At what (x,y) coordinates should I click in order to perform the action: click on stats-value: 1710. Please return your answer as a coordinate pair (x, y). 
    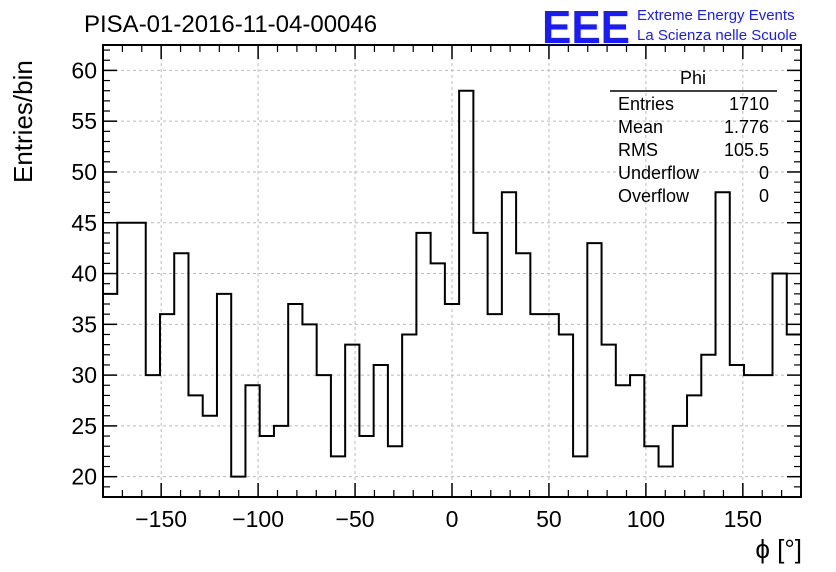
    Looking at the image, I should click on (749, 104).